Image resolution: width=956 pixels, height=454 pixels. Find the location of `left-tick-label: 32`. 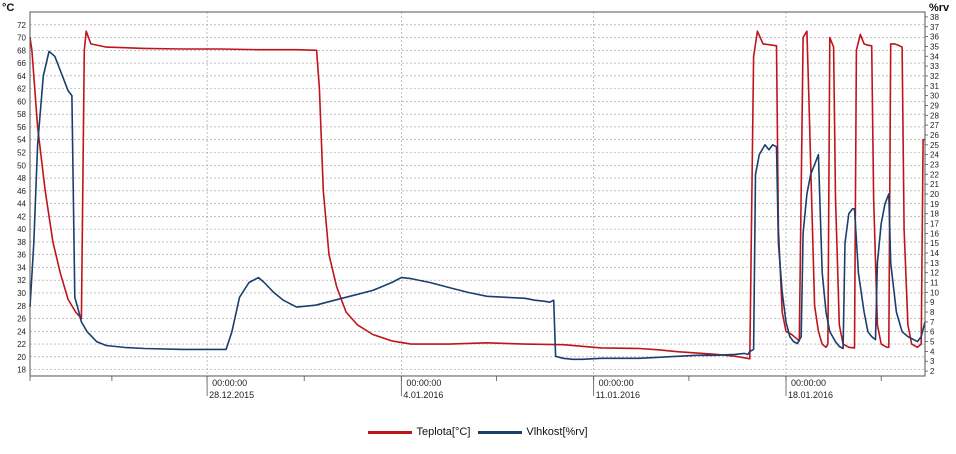

left-tick-label: 32 is located at coordinates (21, 280).